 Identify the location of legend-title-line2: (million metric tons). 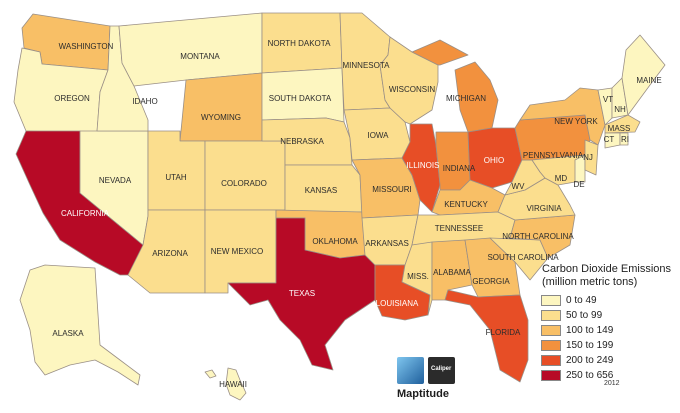
(590, 282).